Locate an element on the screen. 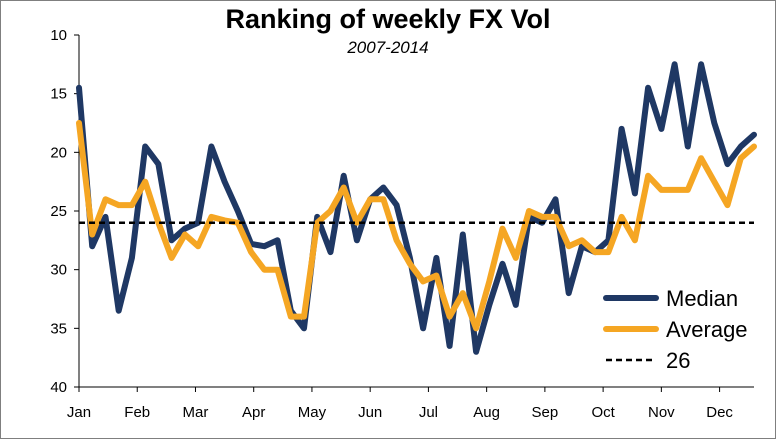 This screenshot has width=776, height=439. x-tick-label: Feb is located at coordinates (137, 412).